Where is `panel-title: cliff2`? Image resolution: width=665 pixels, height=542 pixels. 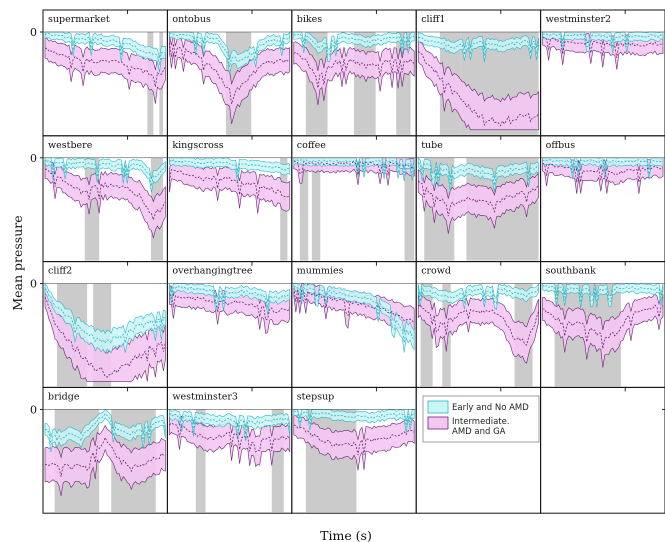 panel-title: cliff2 is located at coordinates (60, 271).